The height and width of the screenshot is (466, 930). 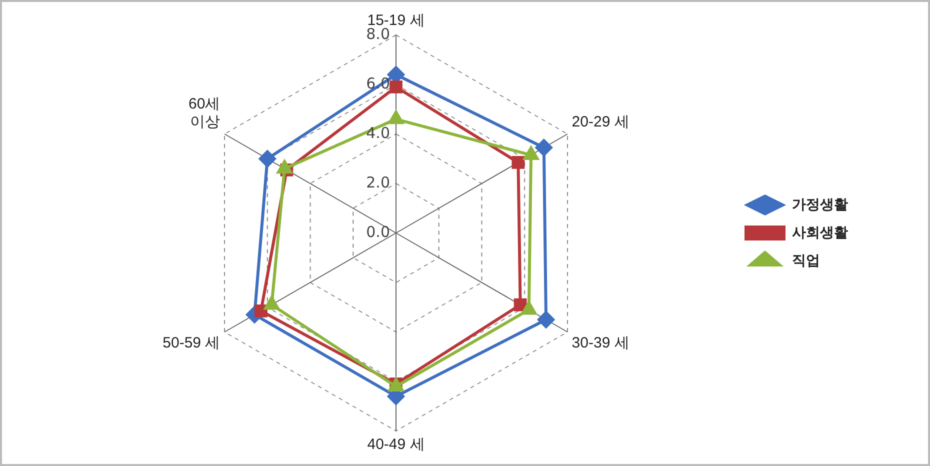 What do you see at coordinates (601, 122) in the screenshot?
I see `spoke-label: 20-29 세` at bounding box center [601, 122].